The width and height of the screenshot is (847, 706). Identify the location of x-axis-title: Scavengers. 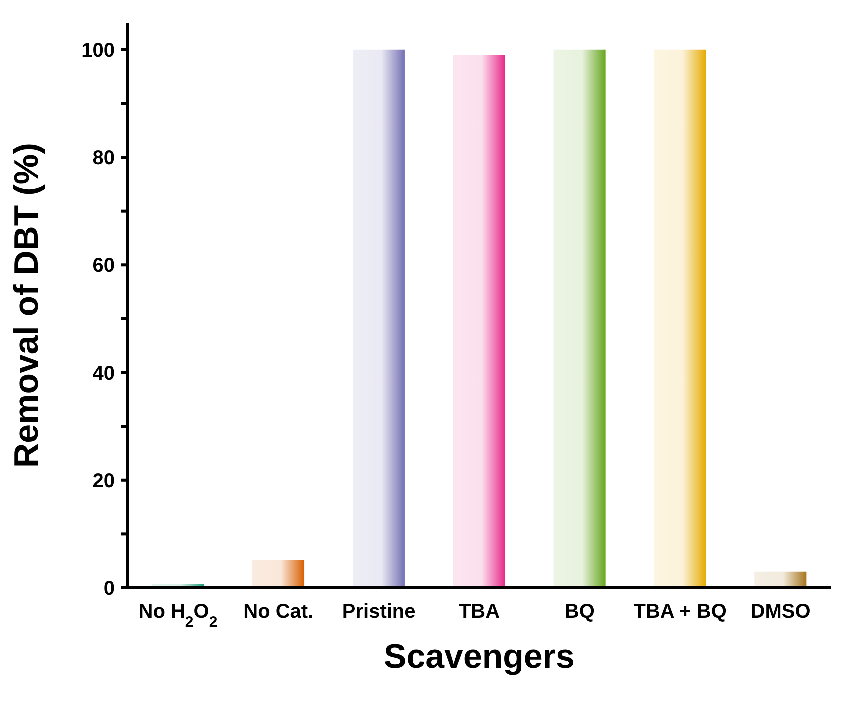
(479, 657).